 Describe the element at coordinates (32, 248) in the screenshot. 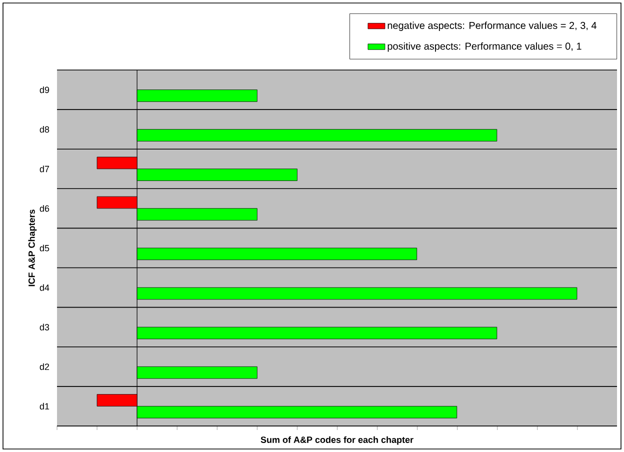

I see `y-axis-title: ICF A&P Chapters` at that location.